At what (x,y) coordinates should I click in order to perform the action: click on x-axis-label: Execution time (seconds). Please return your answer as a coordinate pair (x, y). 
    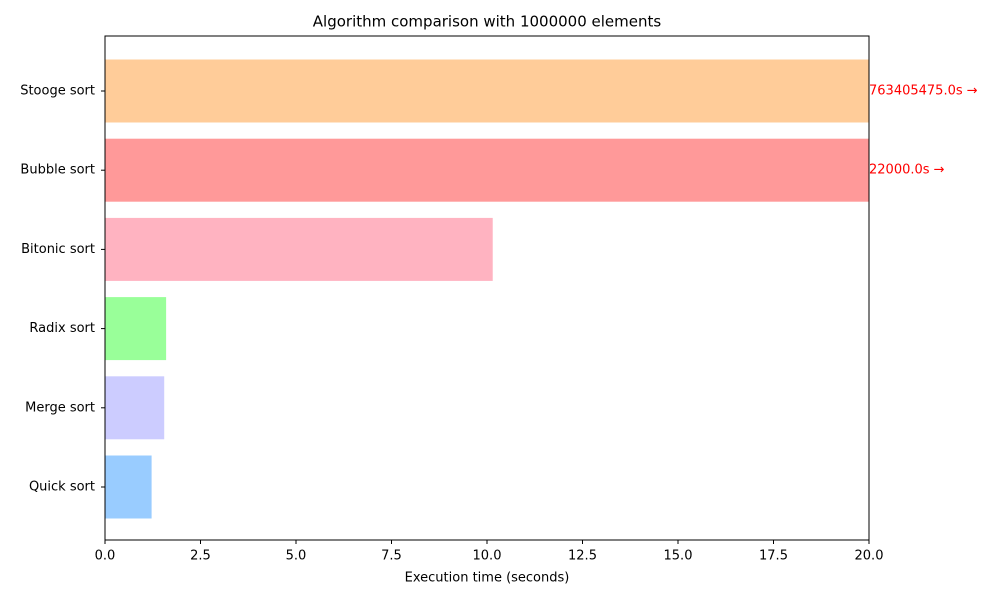
    Looking at the image, I should click on (487, 578).